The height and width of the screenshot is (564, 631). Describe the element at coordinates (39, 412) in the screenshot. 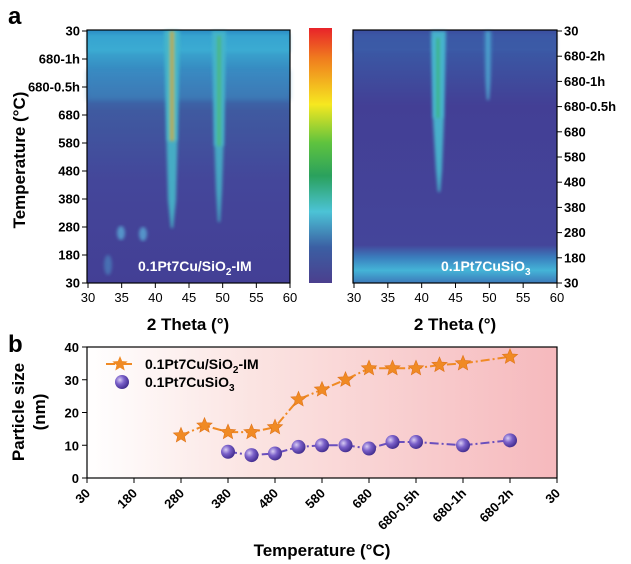

I see `panel-b-ylabel-line2: (nm)` at that location.